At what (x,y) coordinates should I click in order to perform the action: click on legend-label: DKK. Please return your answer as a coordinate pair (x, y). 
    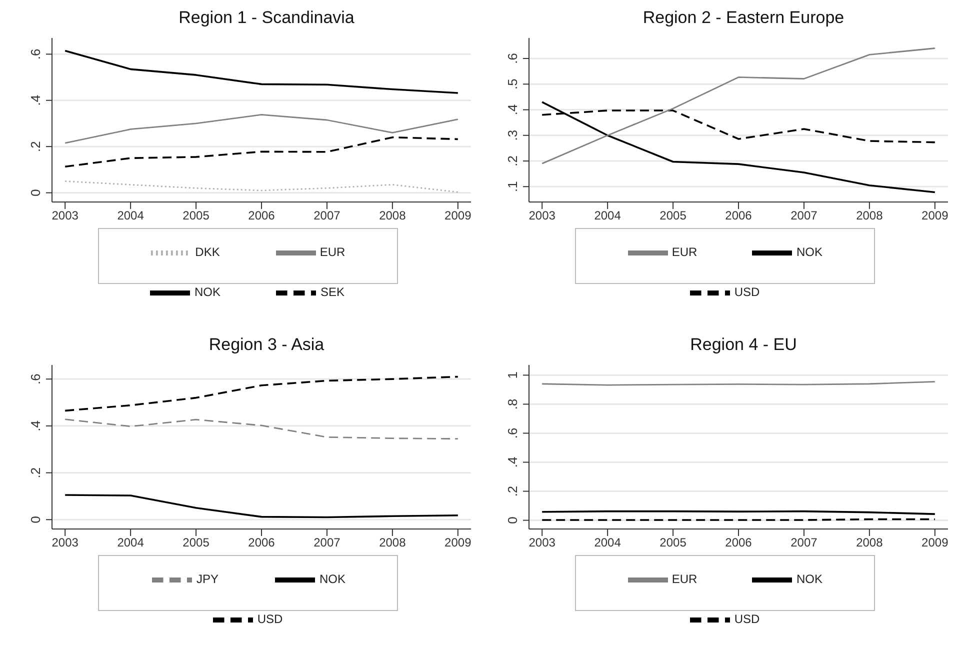
    Looking at the image, I should click on (207, 252).